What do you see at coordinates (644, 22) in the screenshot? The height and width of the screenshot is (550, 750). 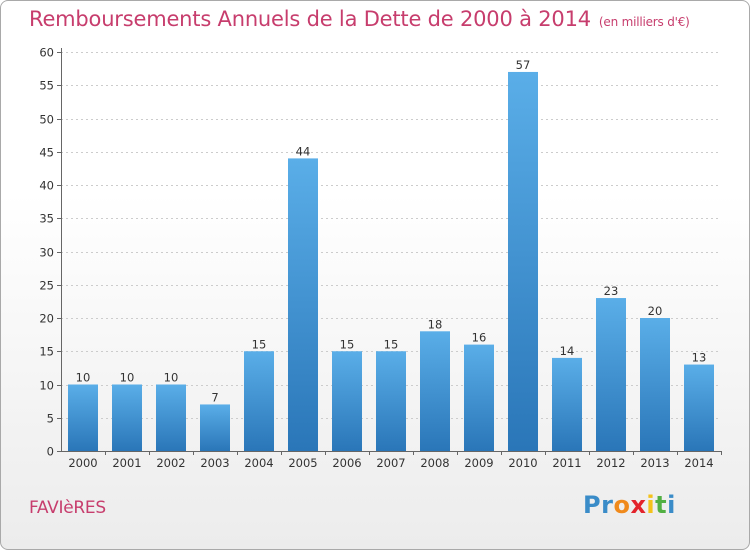 I see `chart-subtitle: (en milliers d'€)` at bounding box center [644, 22].